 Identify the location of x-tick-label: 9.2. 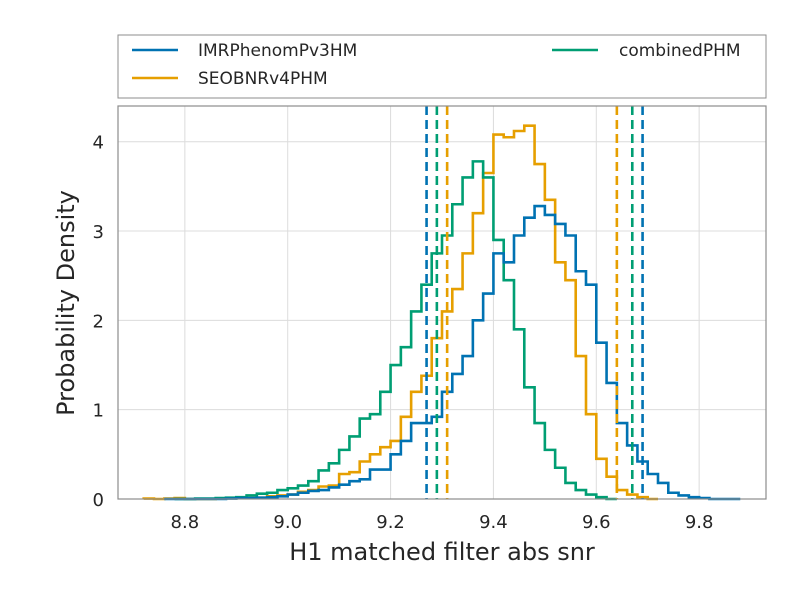
(390, 522).